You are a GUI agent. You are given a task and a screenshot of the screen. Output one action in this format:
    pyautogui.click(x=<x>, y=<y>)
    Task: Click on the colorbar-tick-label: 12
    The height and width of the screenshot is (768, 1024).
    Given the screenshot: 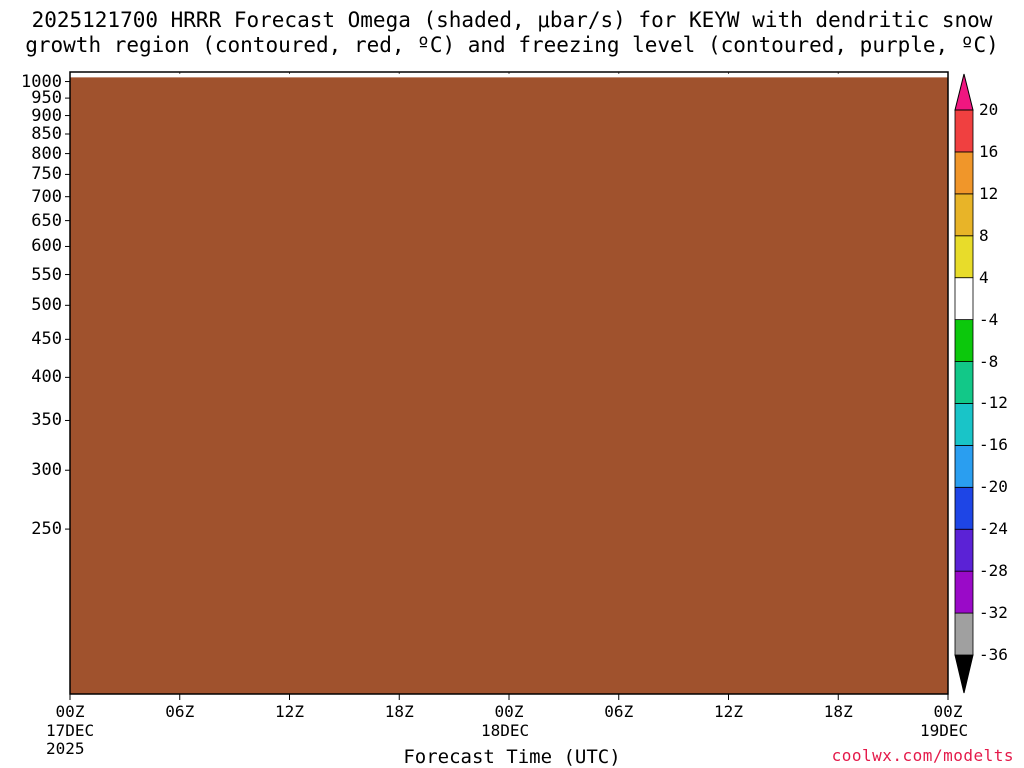 What is the action you would take?
    pyautogui.click(x=989, y=193)
    